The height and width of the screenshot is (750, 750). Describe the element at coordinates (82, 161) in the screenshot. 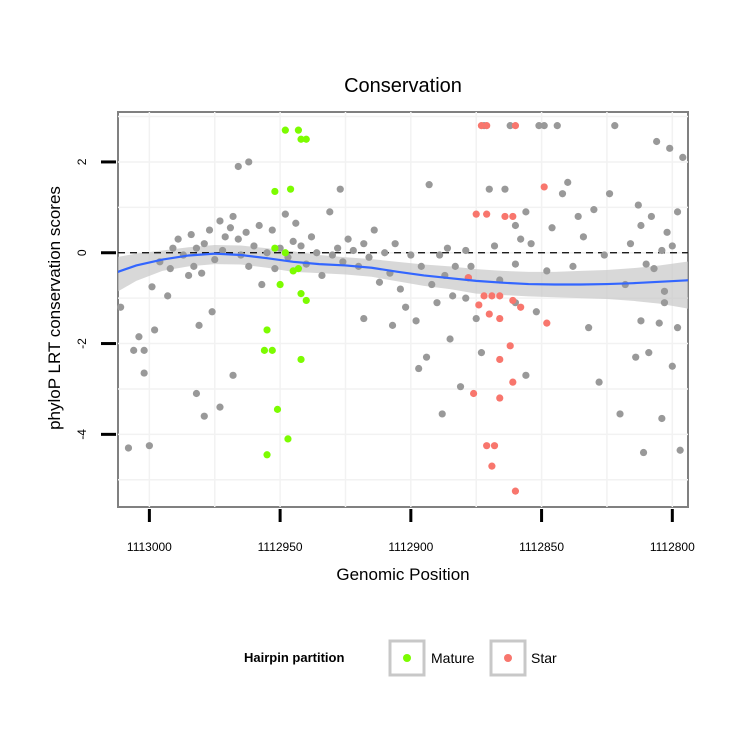

I see `y-tick-label: 2` at that location.